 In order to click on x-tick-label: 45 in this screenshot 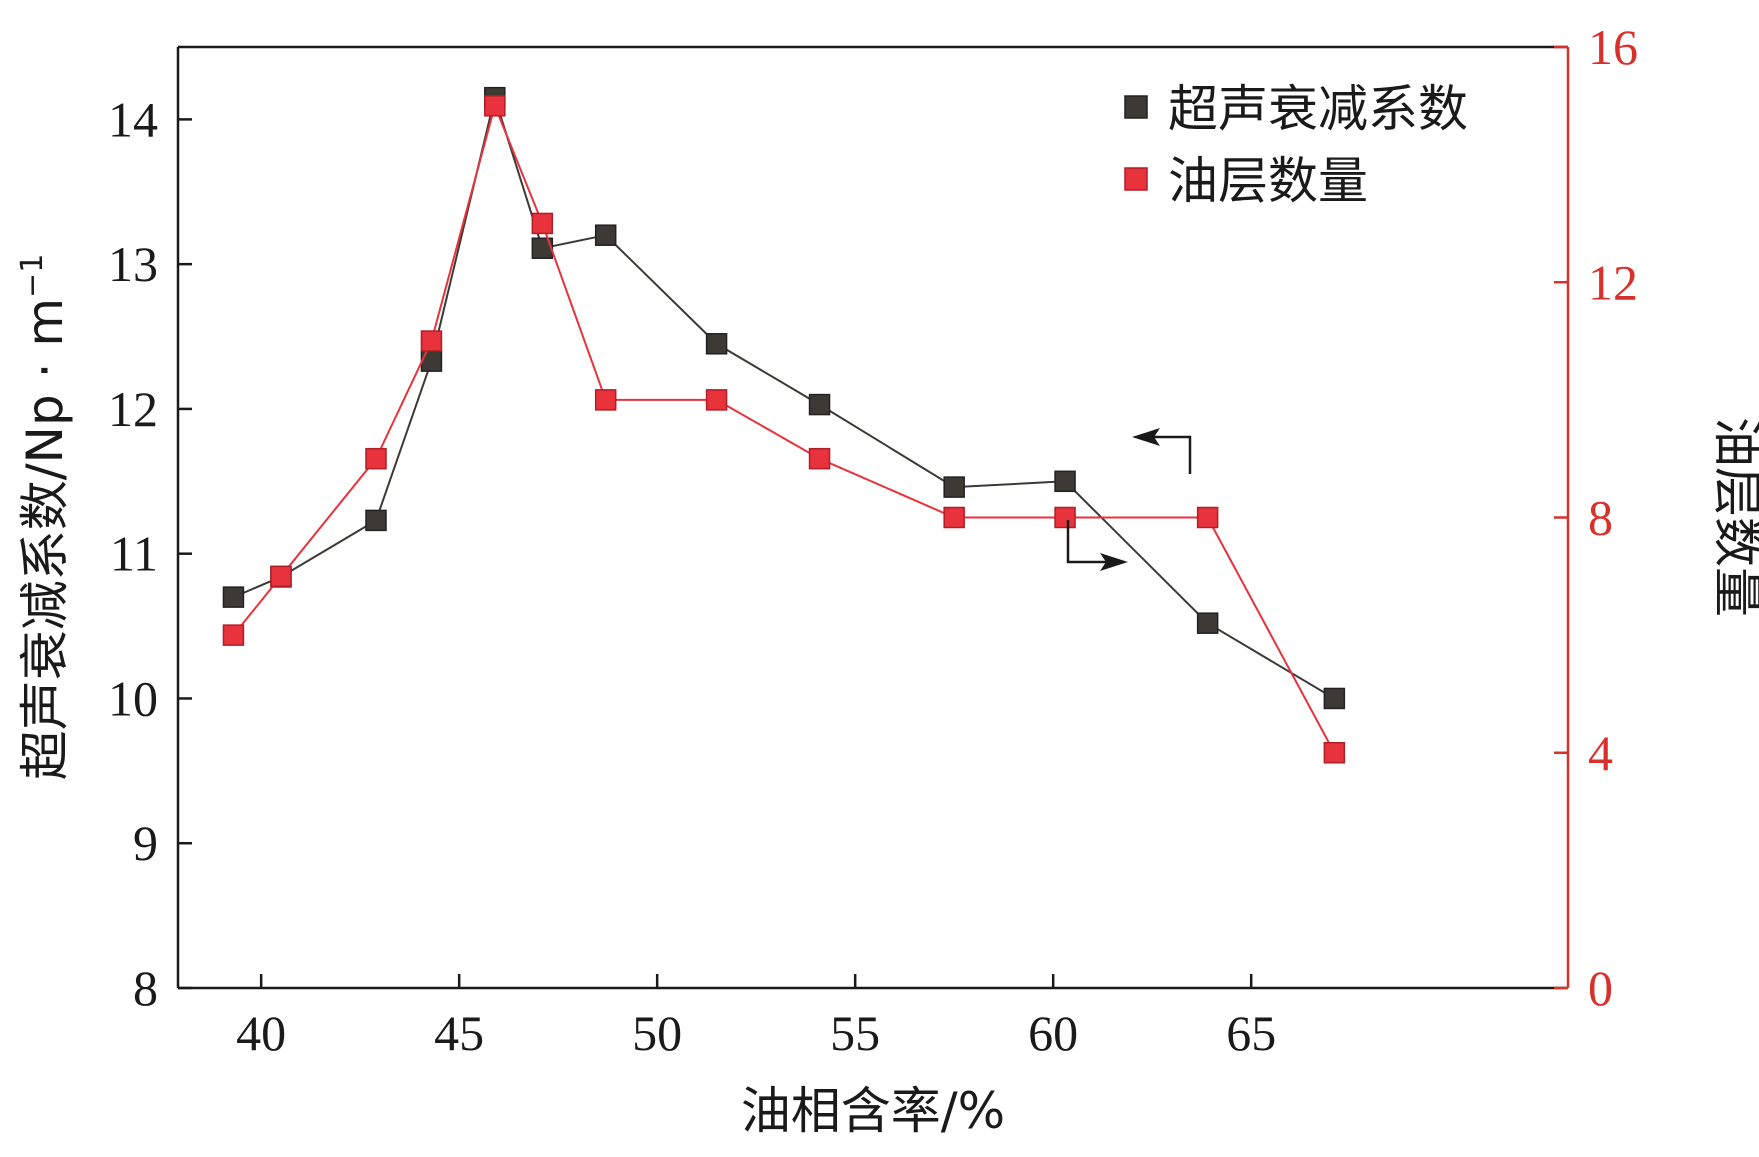, I will do `click(459, 1033)`.